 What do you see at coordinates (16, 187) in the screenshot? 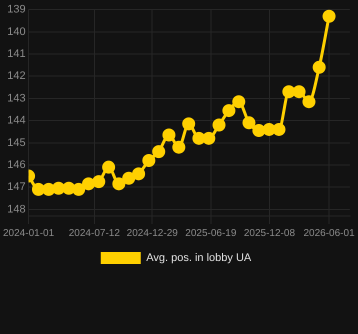
I see `y-tick-label: 147` at bounding box center [16, 187].